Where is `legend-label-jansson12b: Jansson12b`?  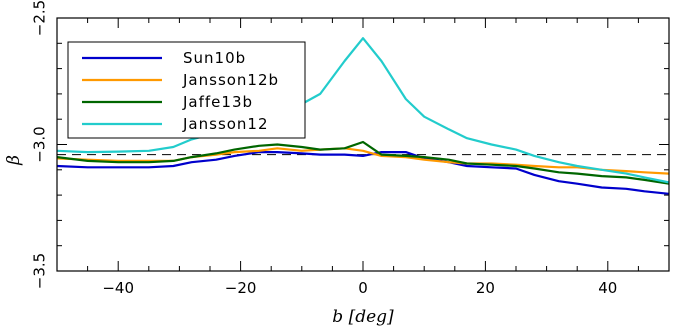
legend-label-jansson12b: Jansson12b is located at coordinates (230, 80).